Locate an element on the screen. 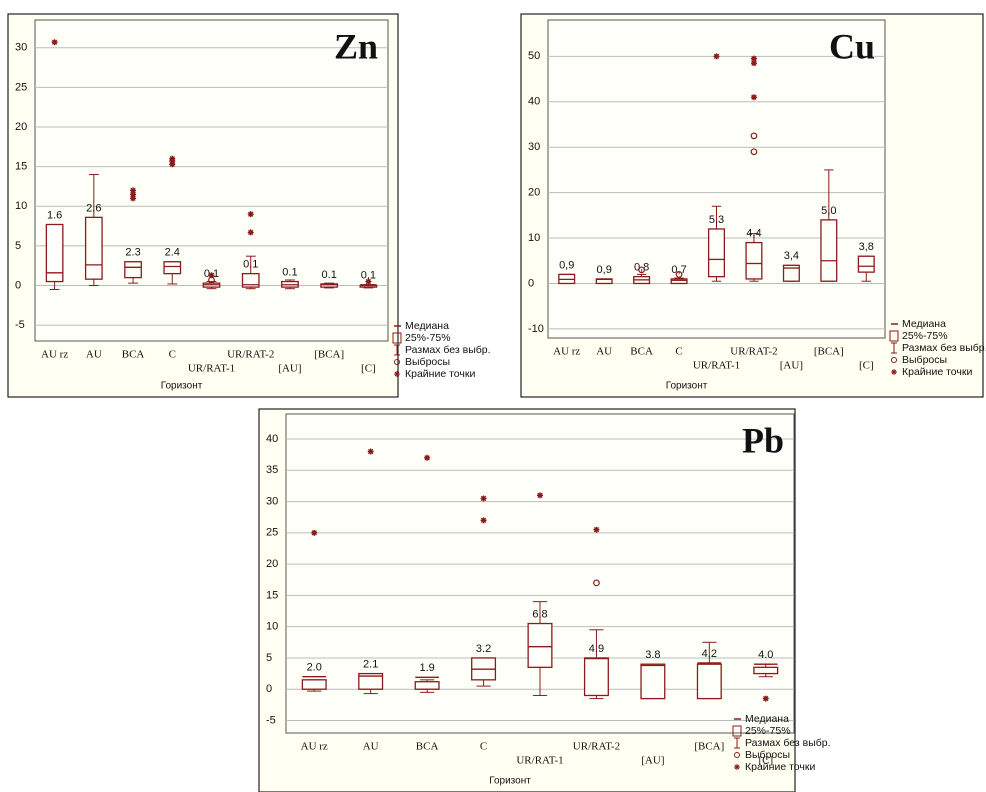  box-group: AU rz 1.6 is located at coordinates (54, 200).